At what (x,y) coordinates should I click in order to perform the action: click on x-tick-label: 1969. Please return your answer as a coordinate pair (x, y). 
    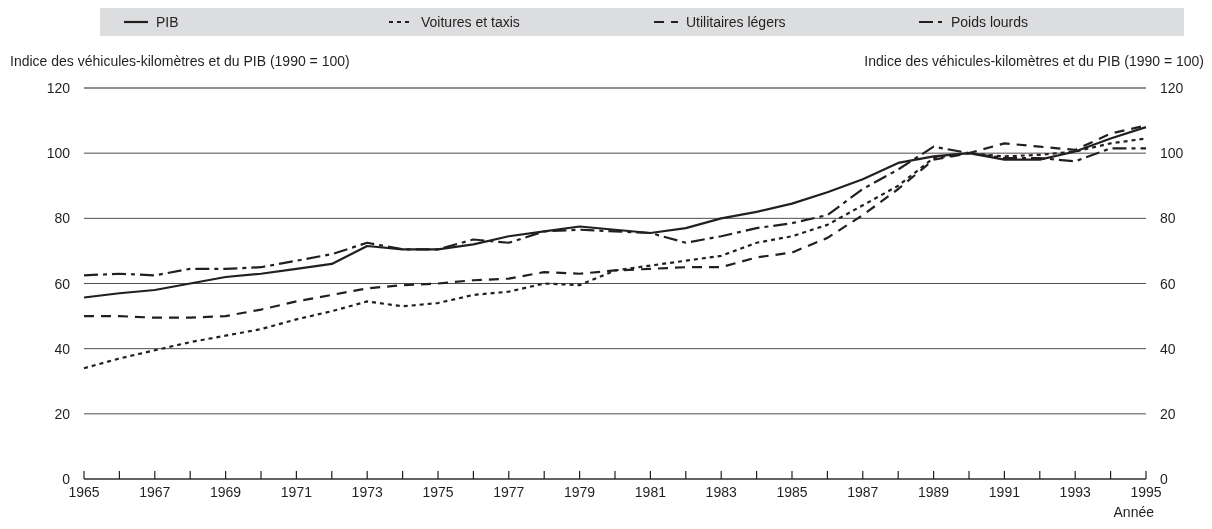
    Looking at the image, I should click on (226, 492).